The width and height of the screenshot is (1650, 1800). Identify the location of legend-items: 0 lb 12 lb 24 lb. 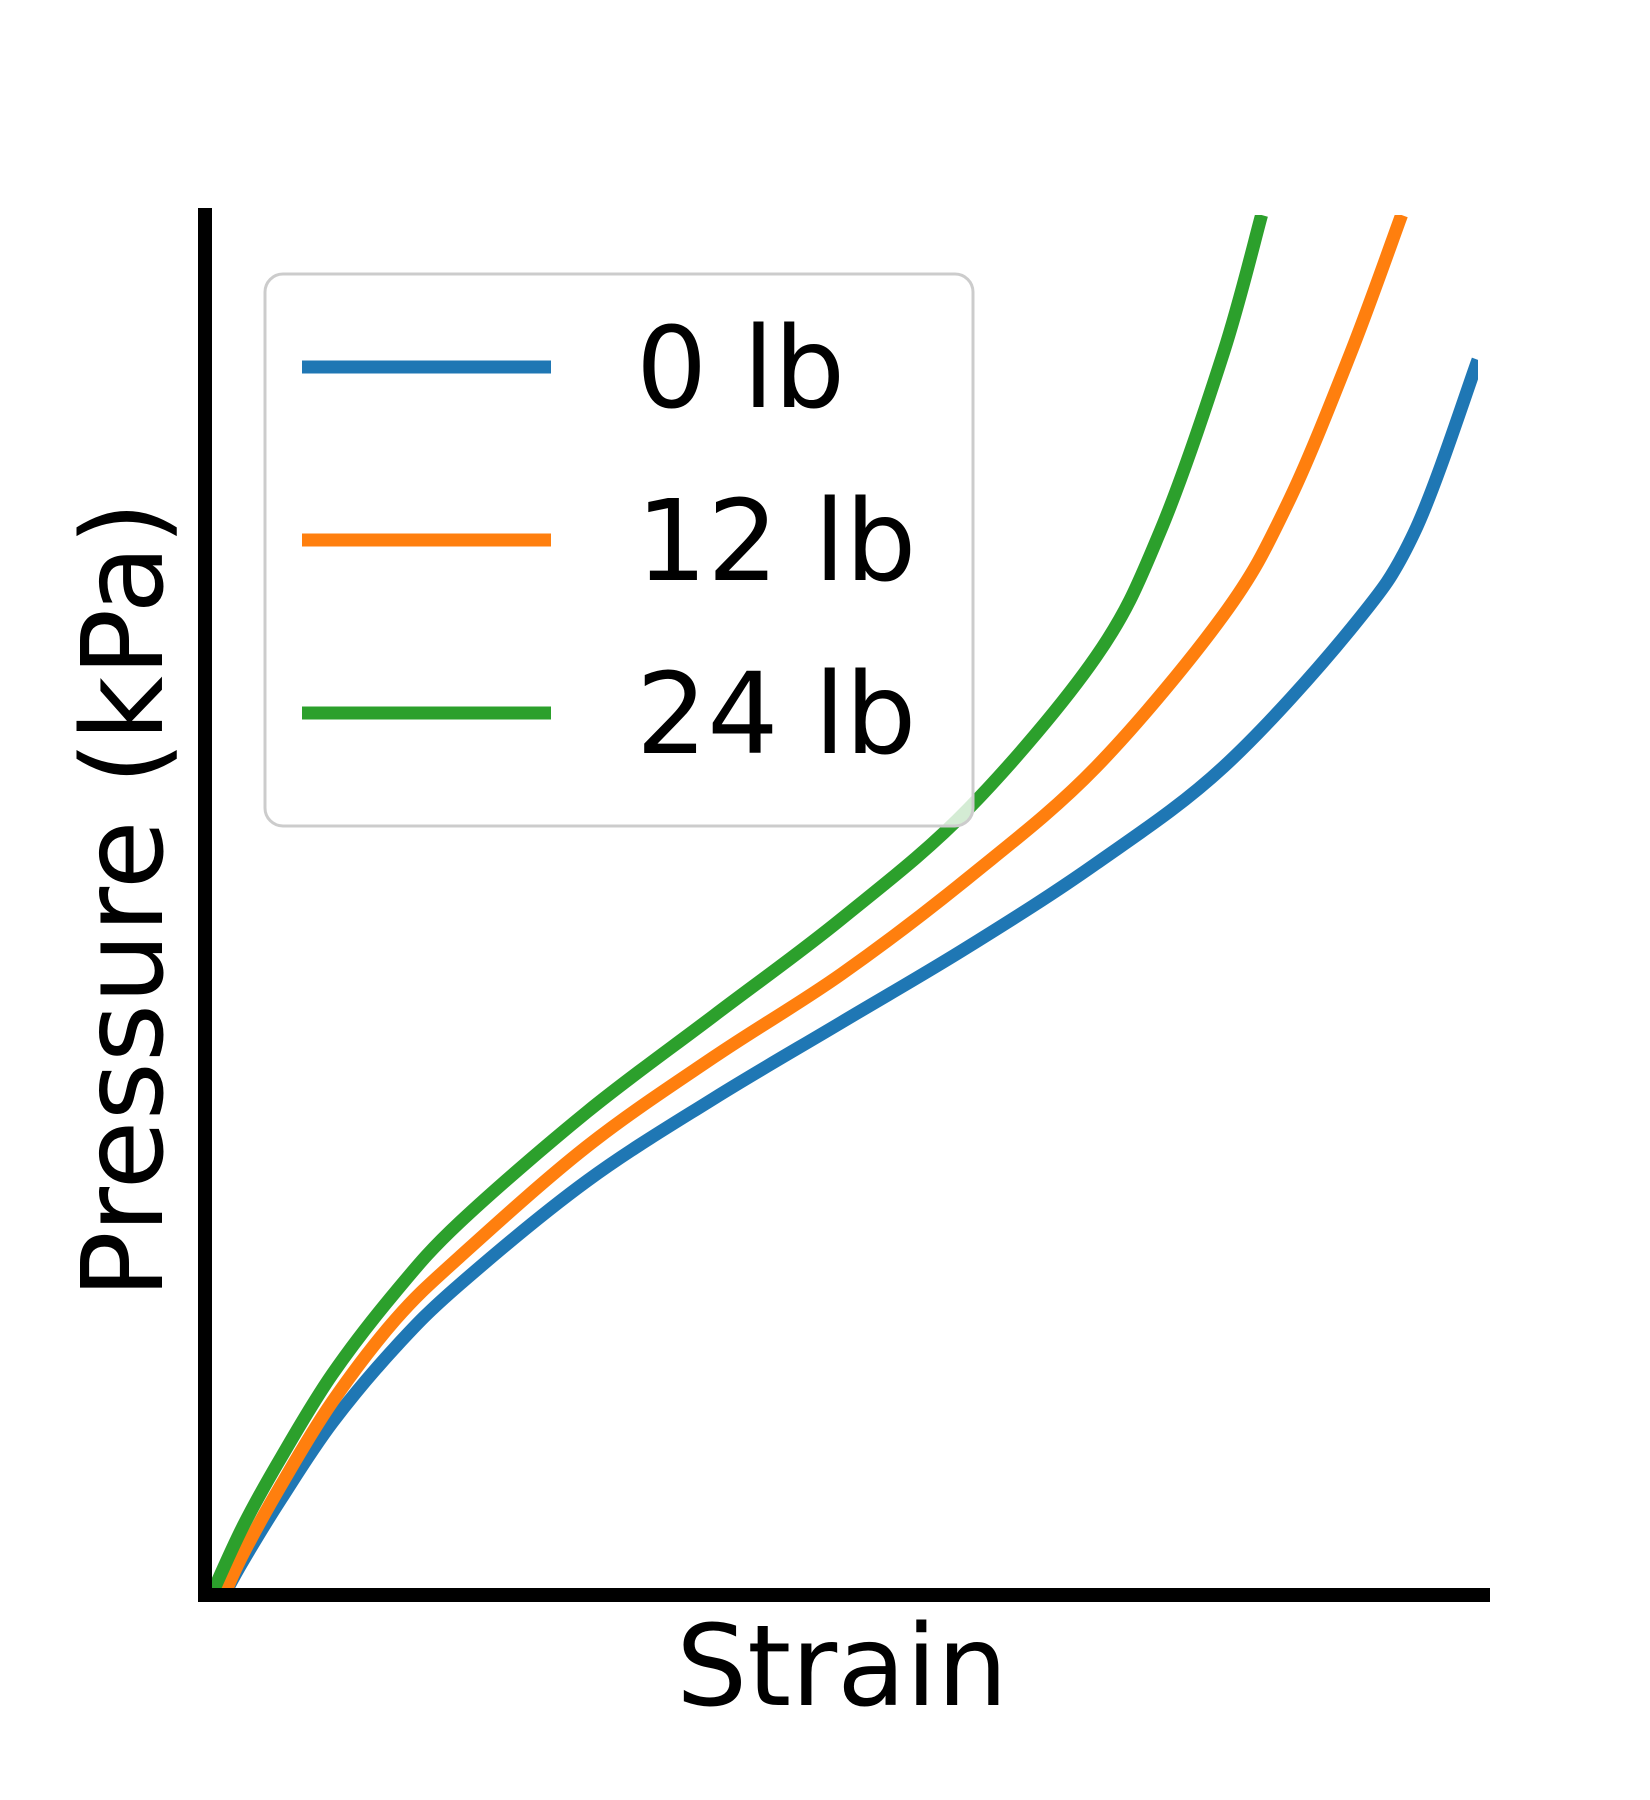
(609, 542).